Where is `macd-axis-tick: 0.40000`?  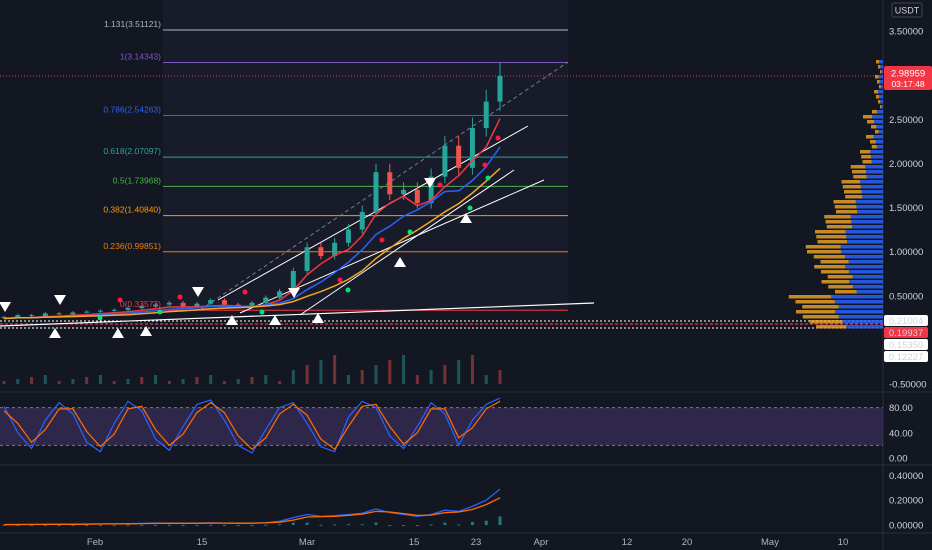
macd-axis-tick: 0.40000 is located at coordinates (906, 476).